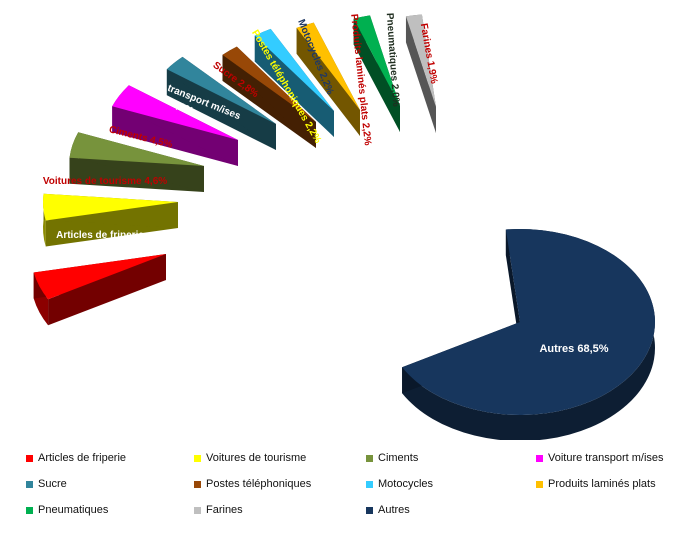 Image resolution: width=685 pixels, height=536 pixels. I want to click on legend-label: Produits laminés plats, so click(602, 484).